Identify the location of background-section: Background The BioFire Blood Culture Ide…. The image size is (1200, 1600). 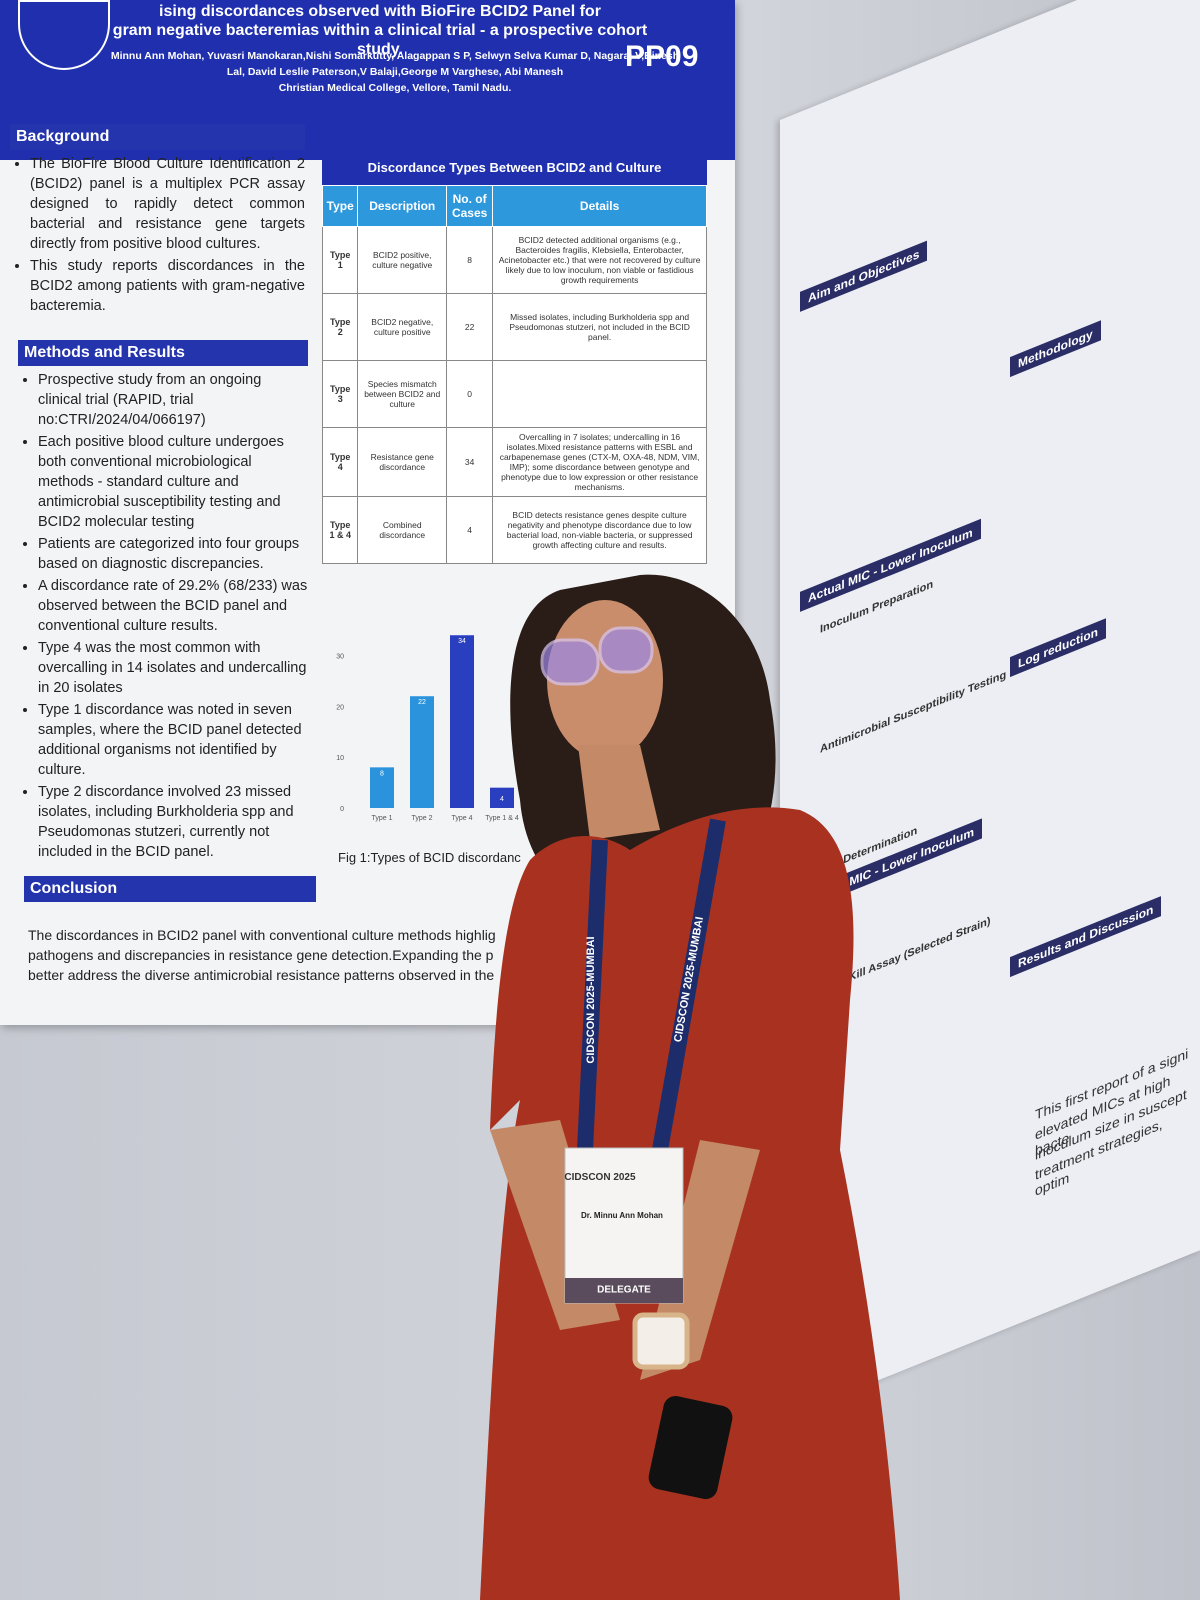
(157, 221).